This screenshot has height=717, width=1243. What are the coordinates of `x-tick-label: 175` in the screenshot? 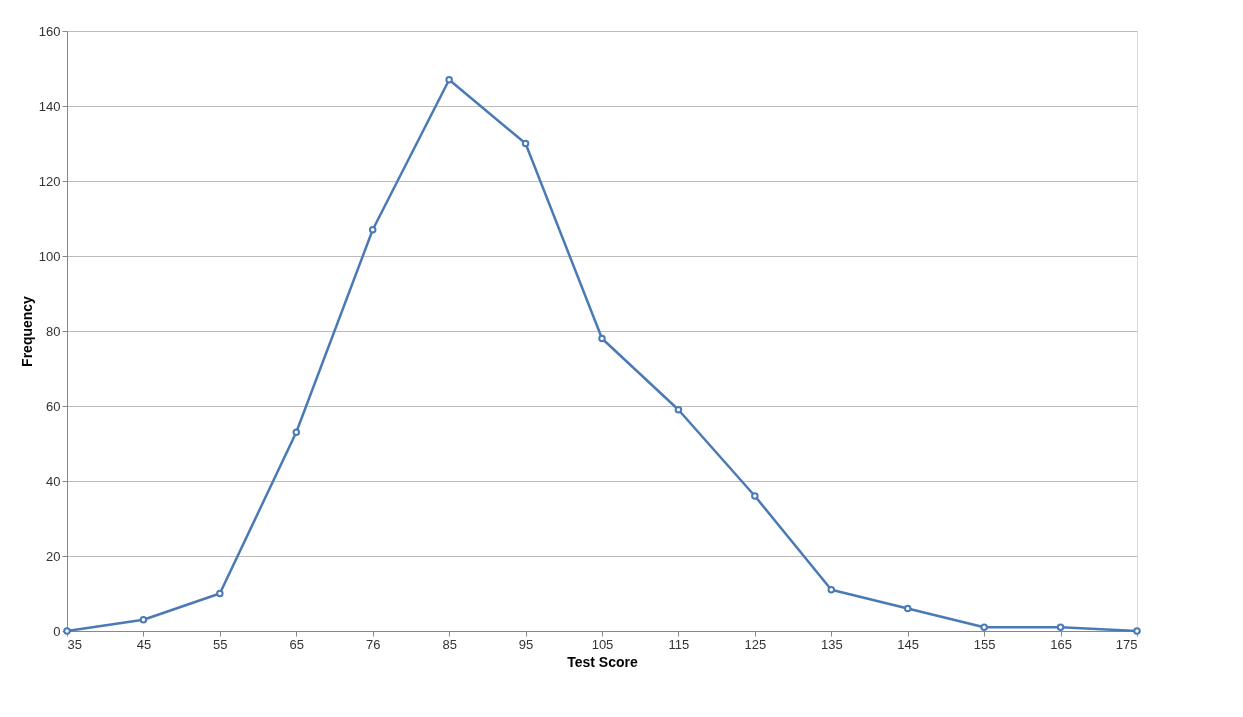 It's located at (1126, 644).